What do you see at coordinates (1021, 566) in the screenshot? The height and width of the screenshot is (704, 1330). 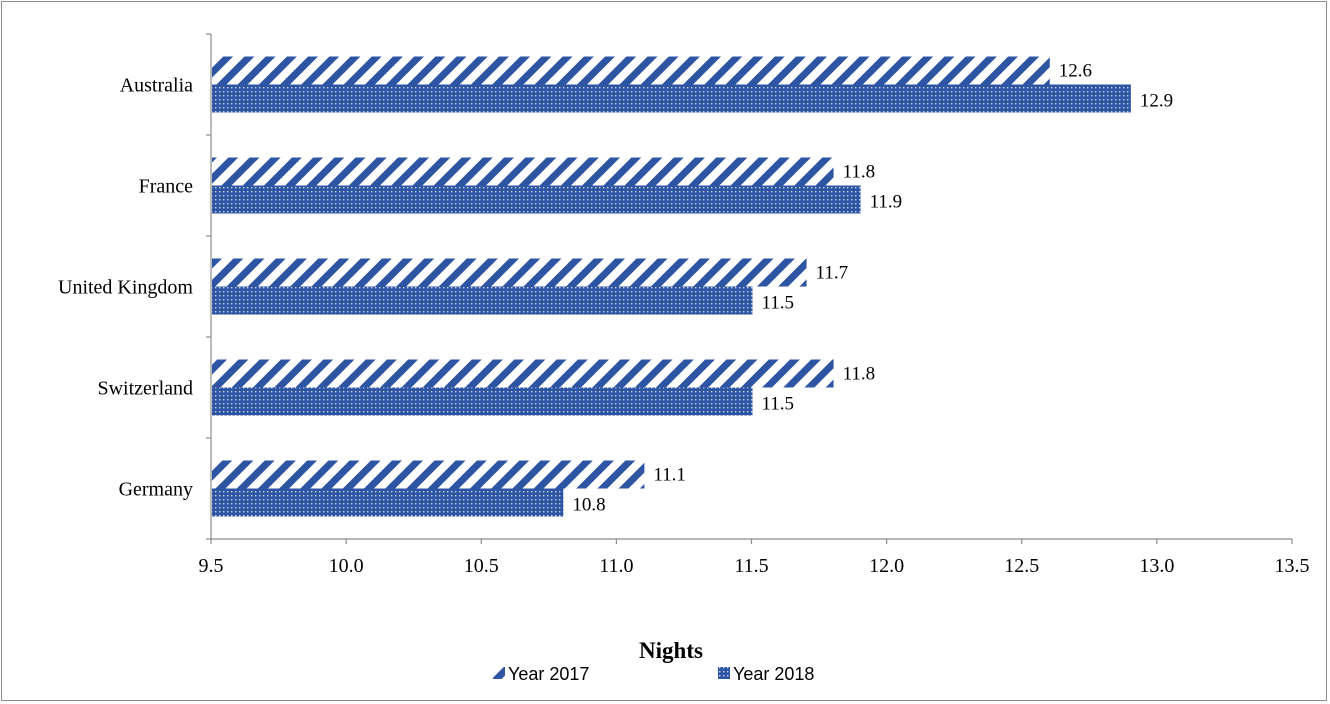 I see `x-tick-label: 12.5` at bounding box center [1021, 566].